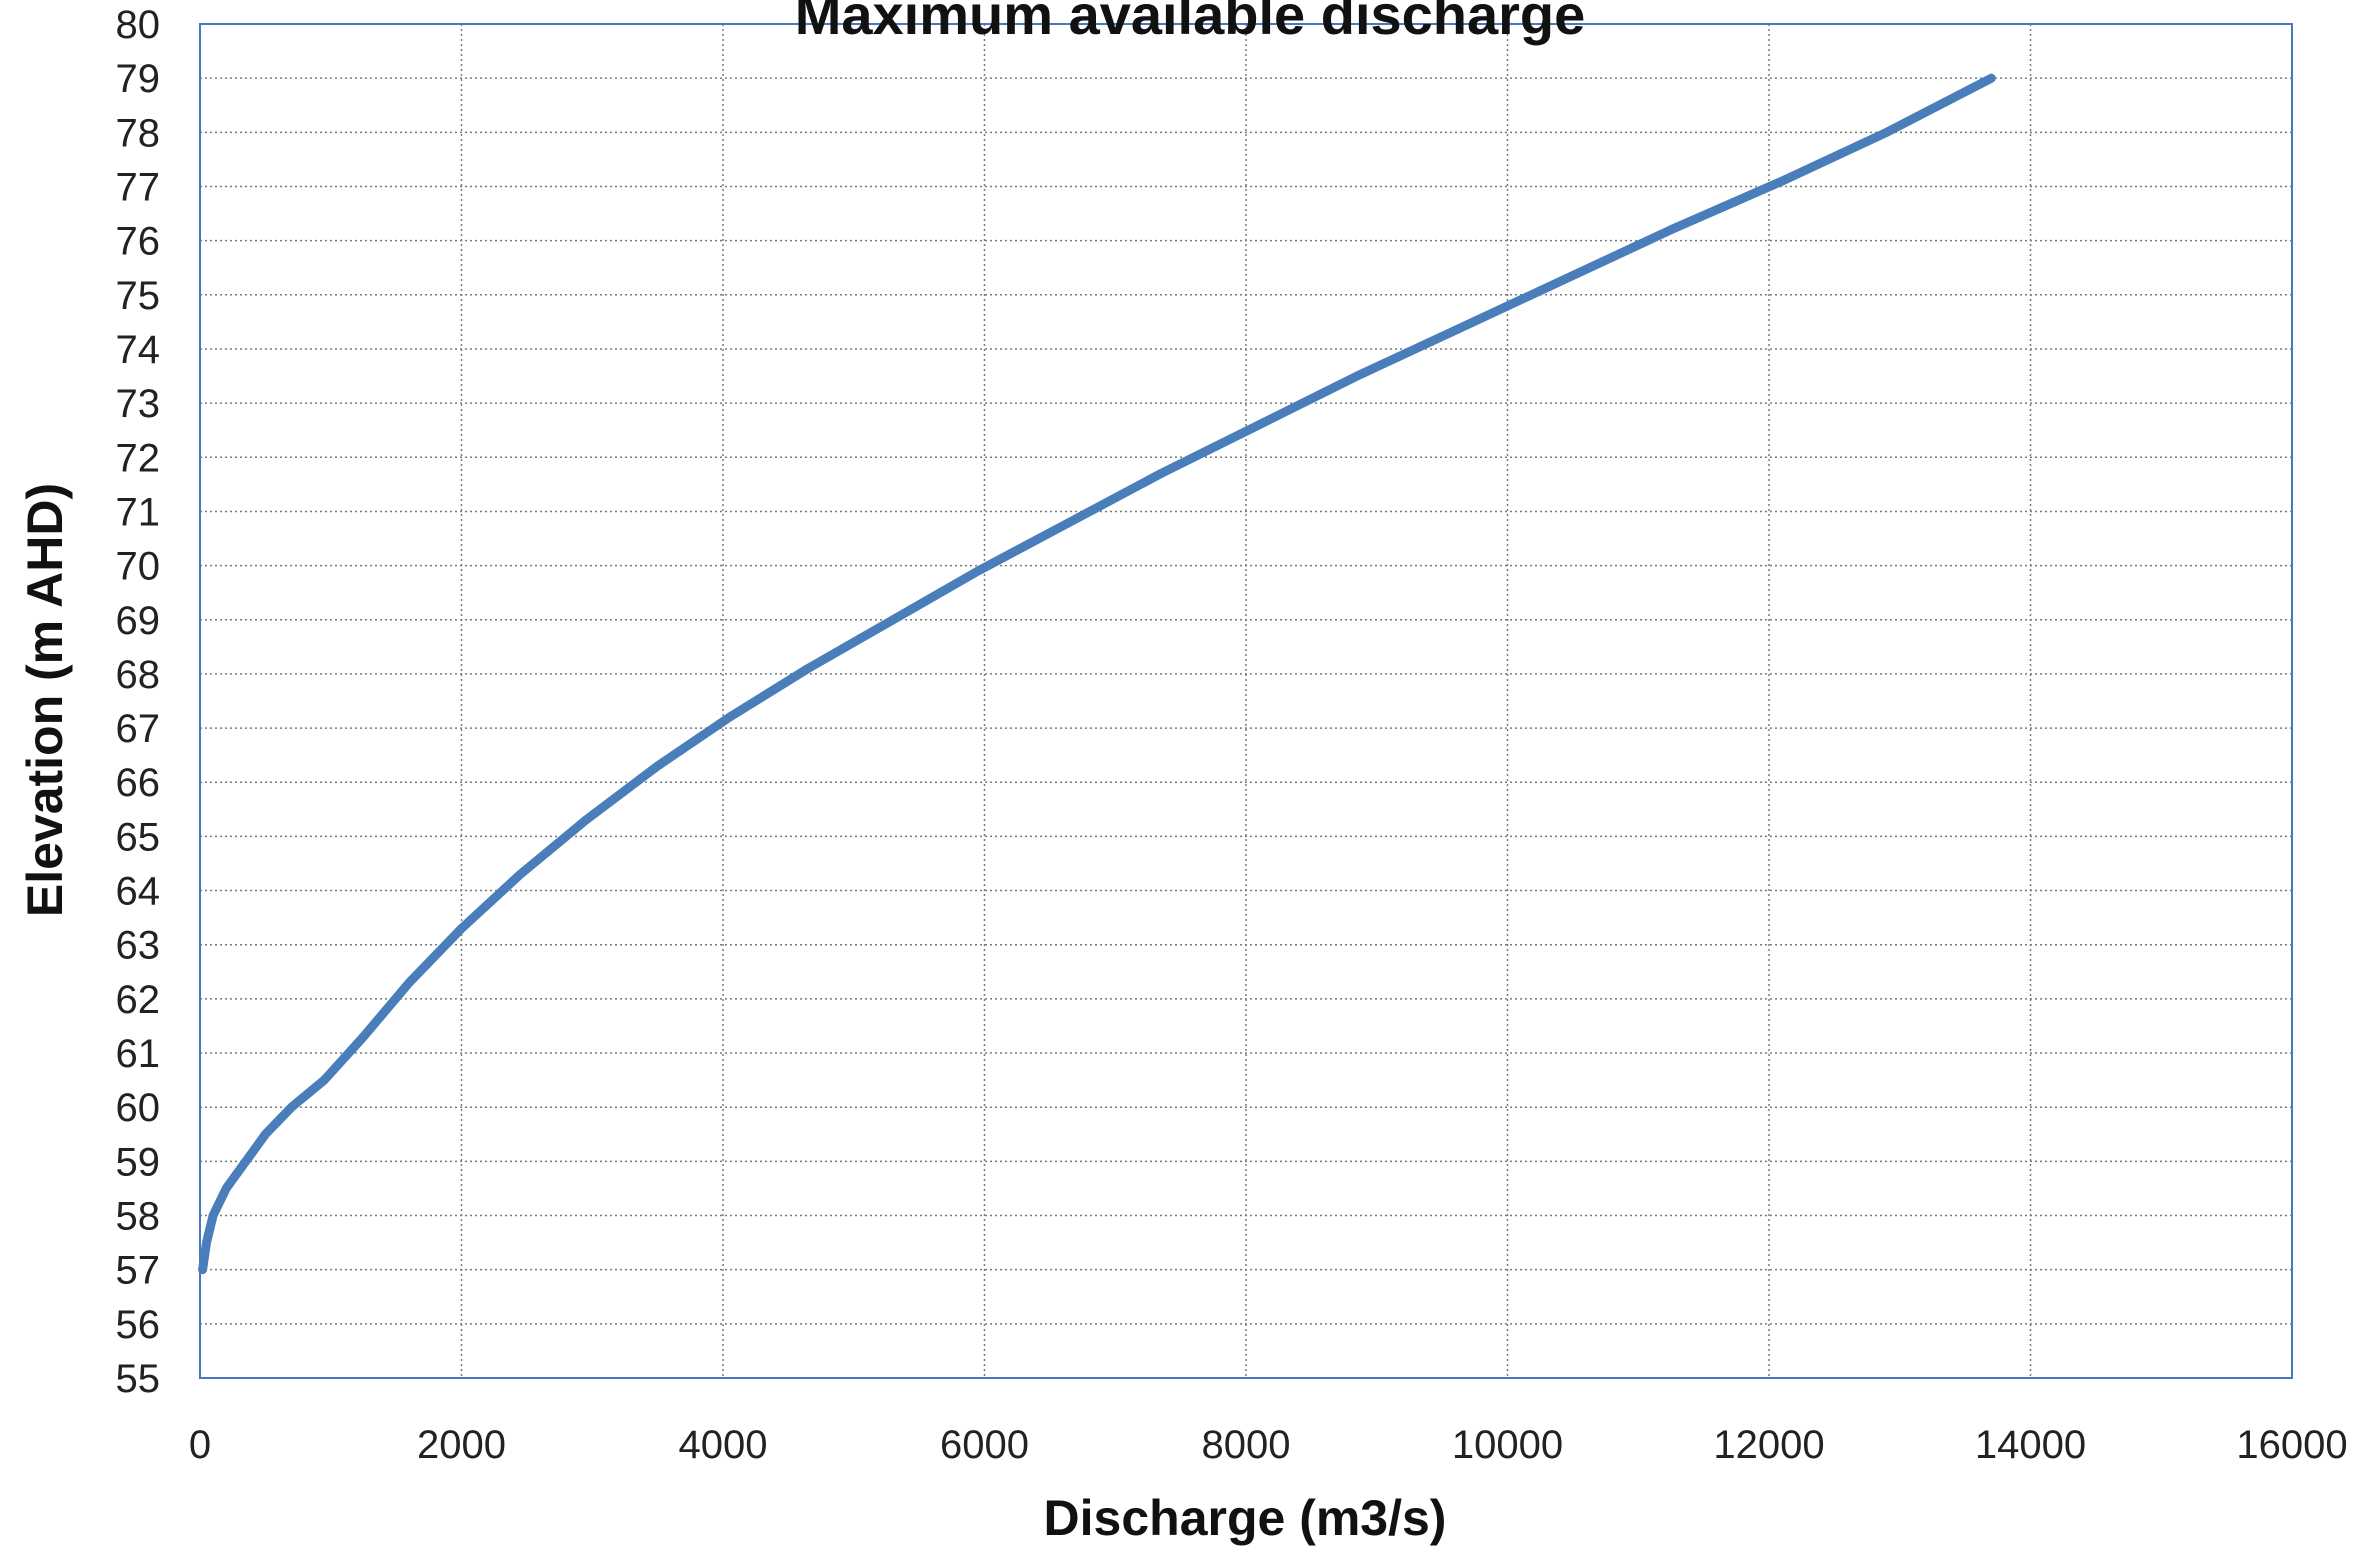 The height and width of the screenshot is (1553, 2370). Describe the element at coordinates (2291, 1445) in the screenshot. I see `x-tick-label: 16000` at that location.